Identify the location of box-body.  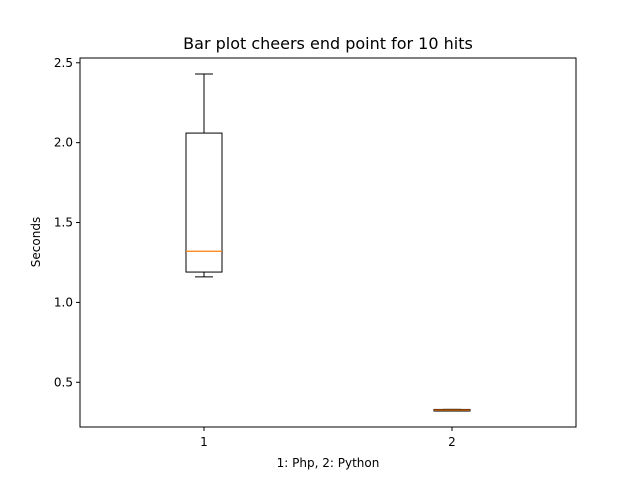
(204, 202).